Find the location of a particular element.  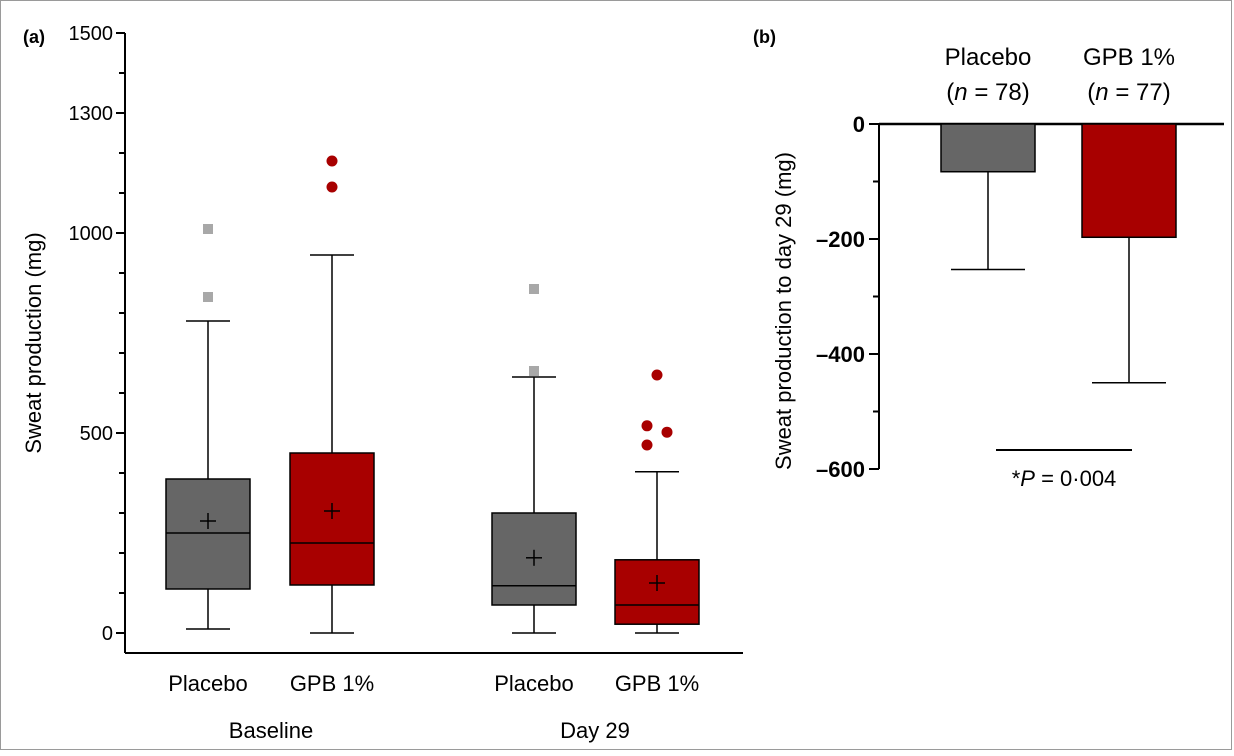

n-label-part: = 78) is located at coordinates (999, 92).